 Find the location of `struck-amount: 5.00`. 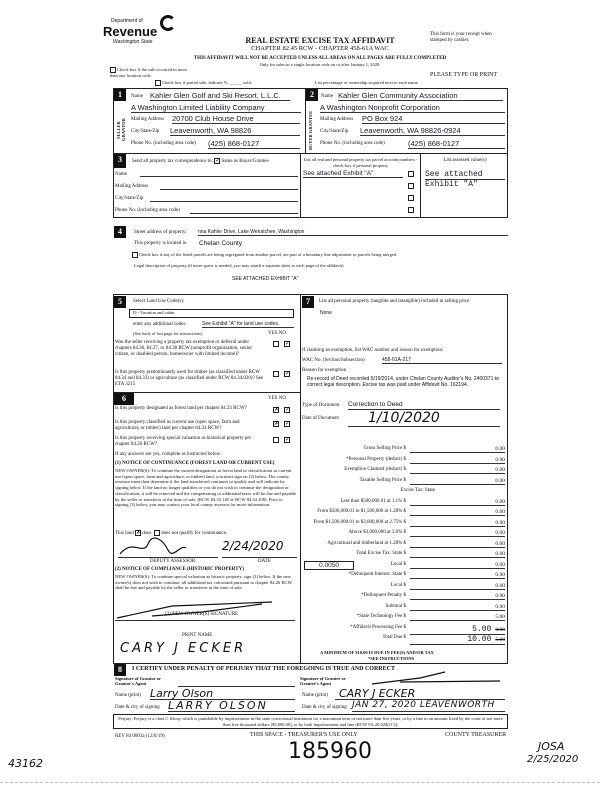

struck-amount: 5.00 is located at coordinates (500, 640).